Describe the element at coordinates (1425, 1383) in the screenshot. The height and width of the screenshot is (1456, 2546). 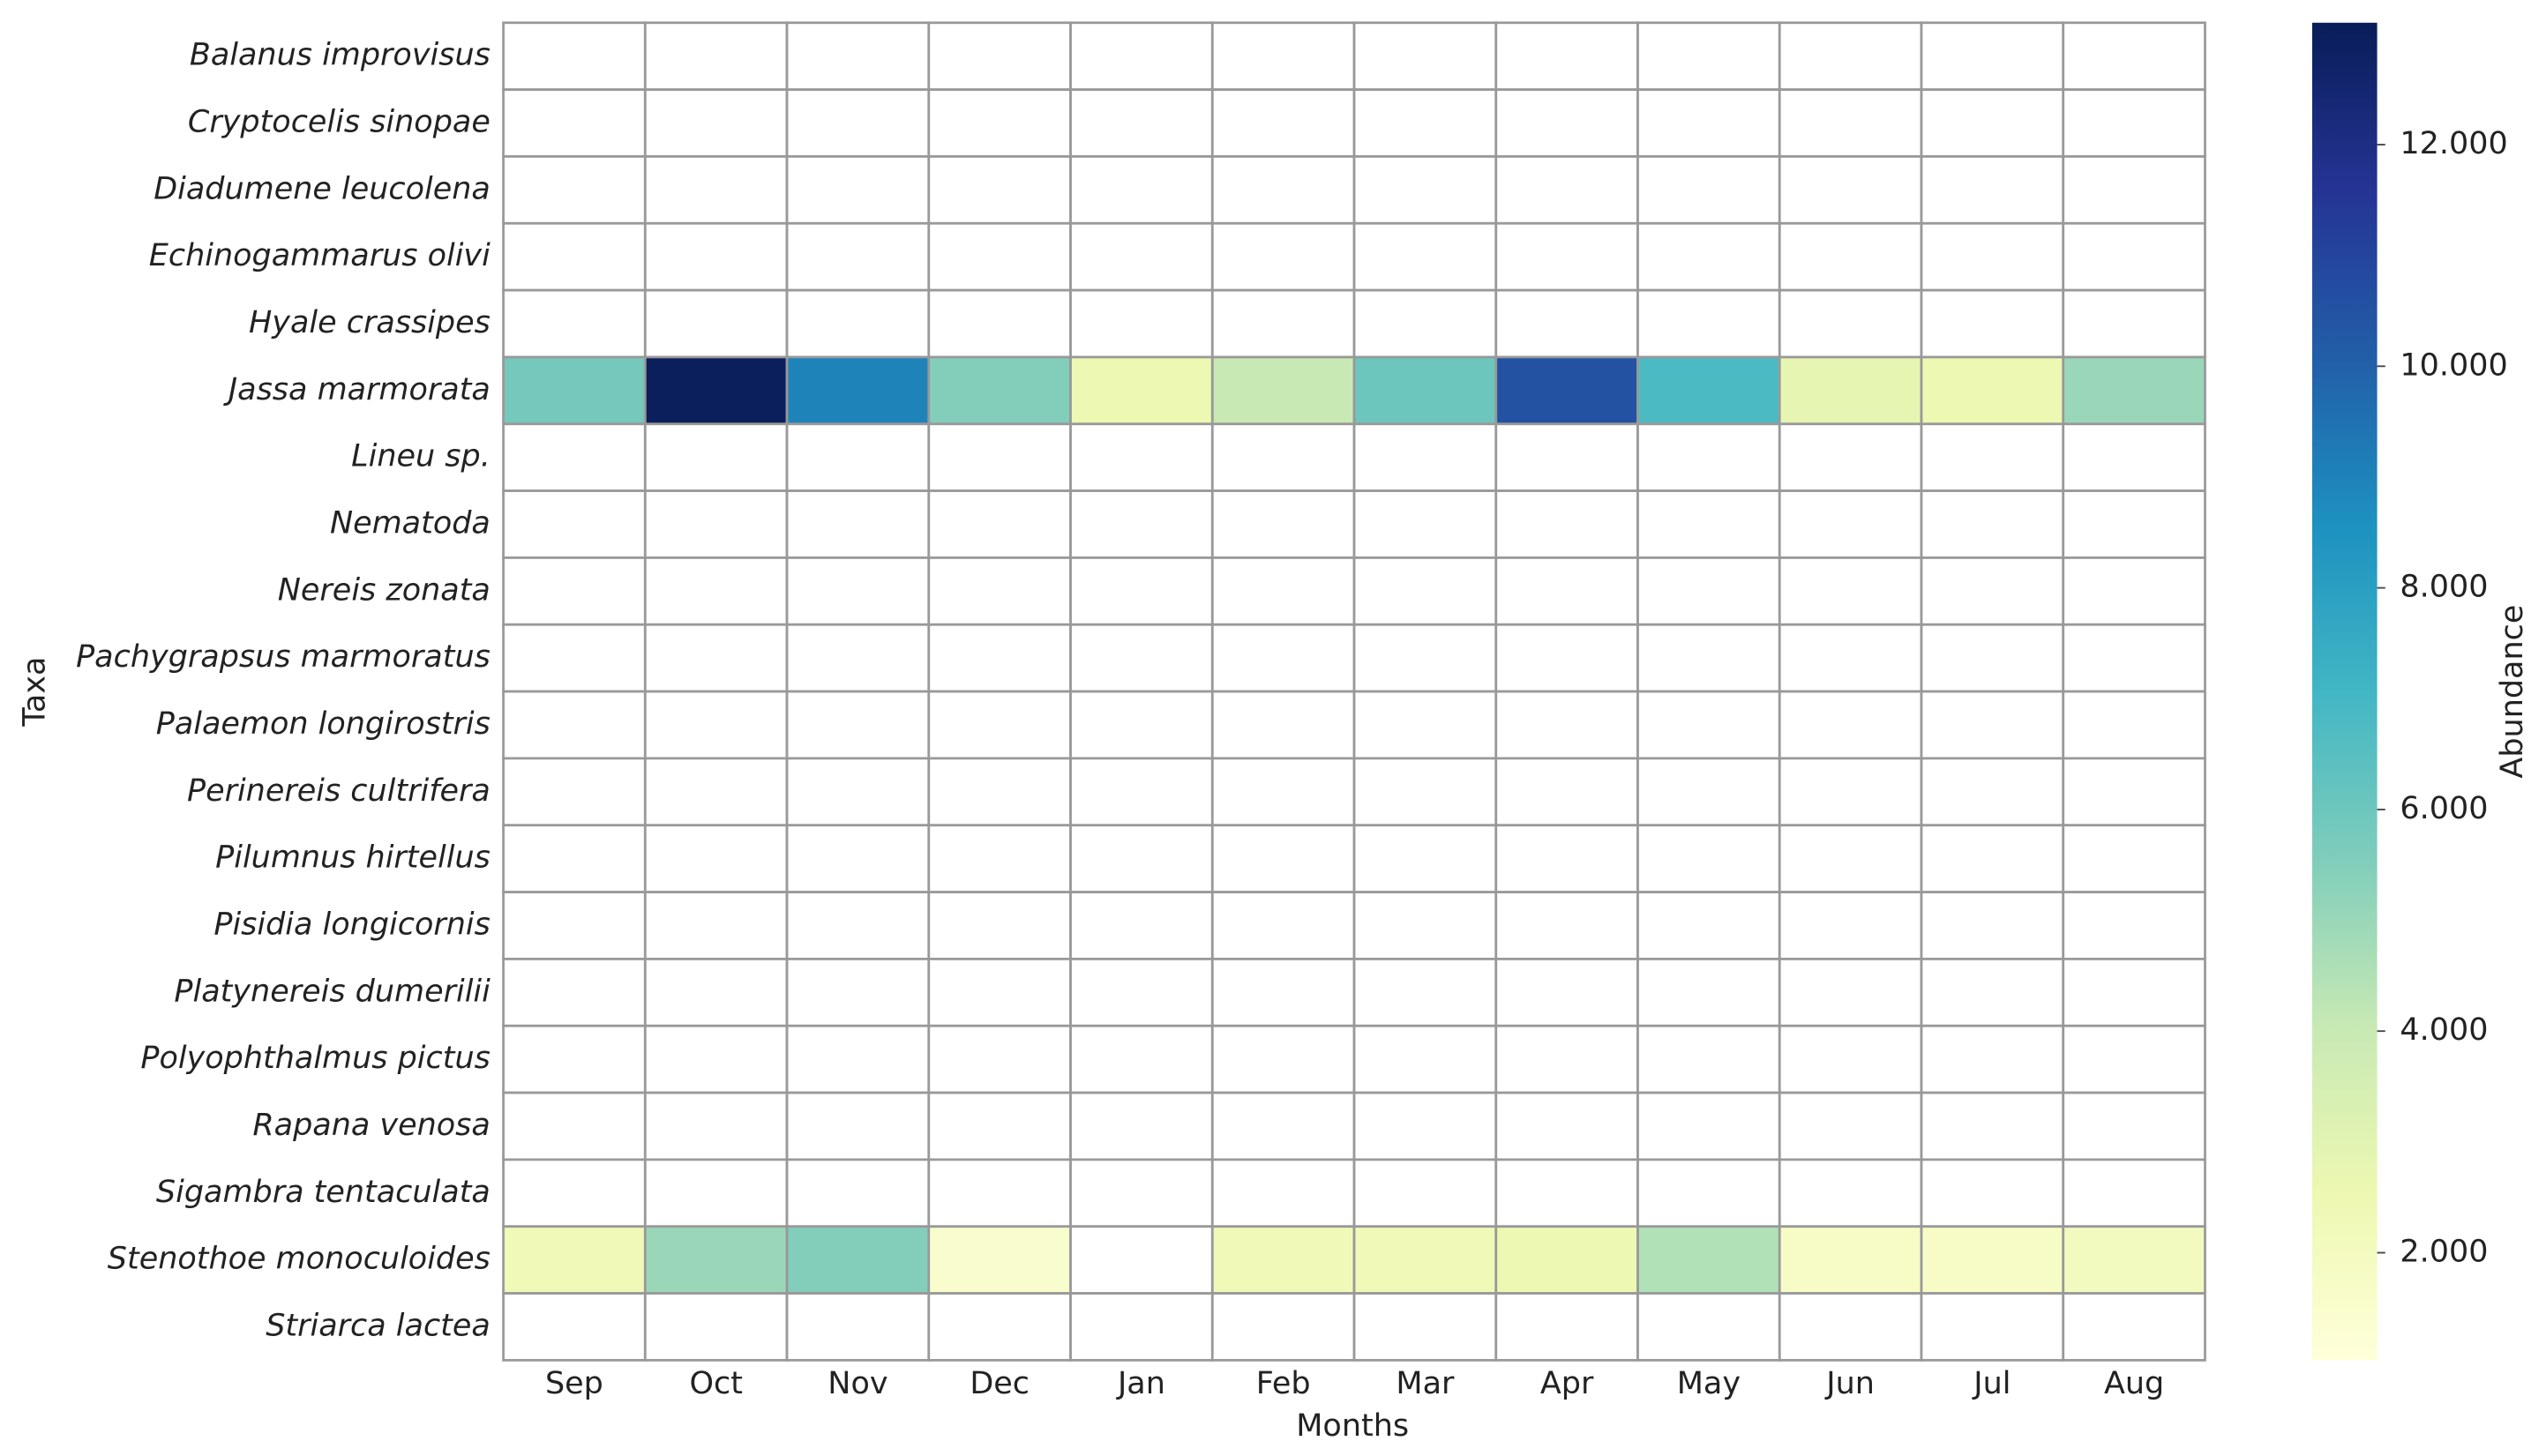
I see `x-tick-label: Mar` at that location.